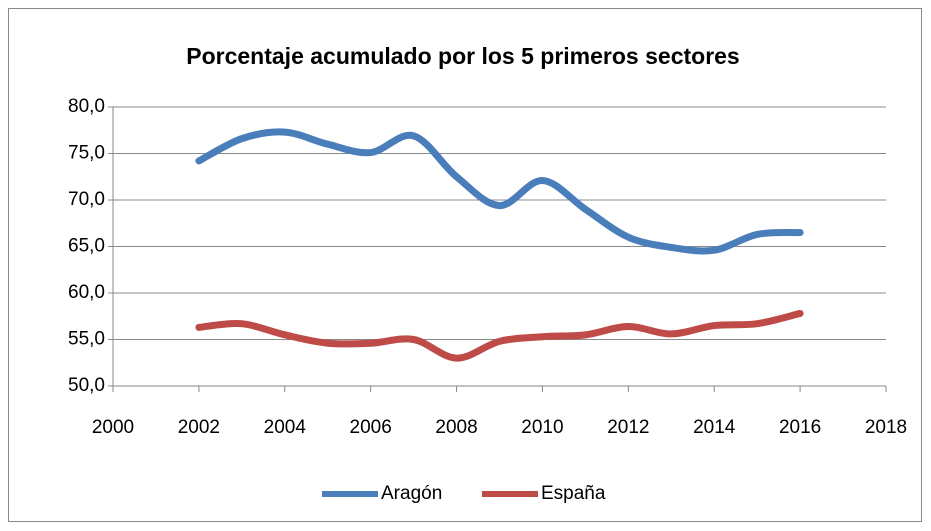 The image size is (931, 531). What do you see at coordinates (542, 427) in the screenshot?
I see `x-tick-label: 2010` at bounding box center [542, 427].